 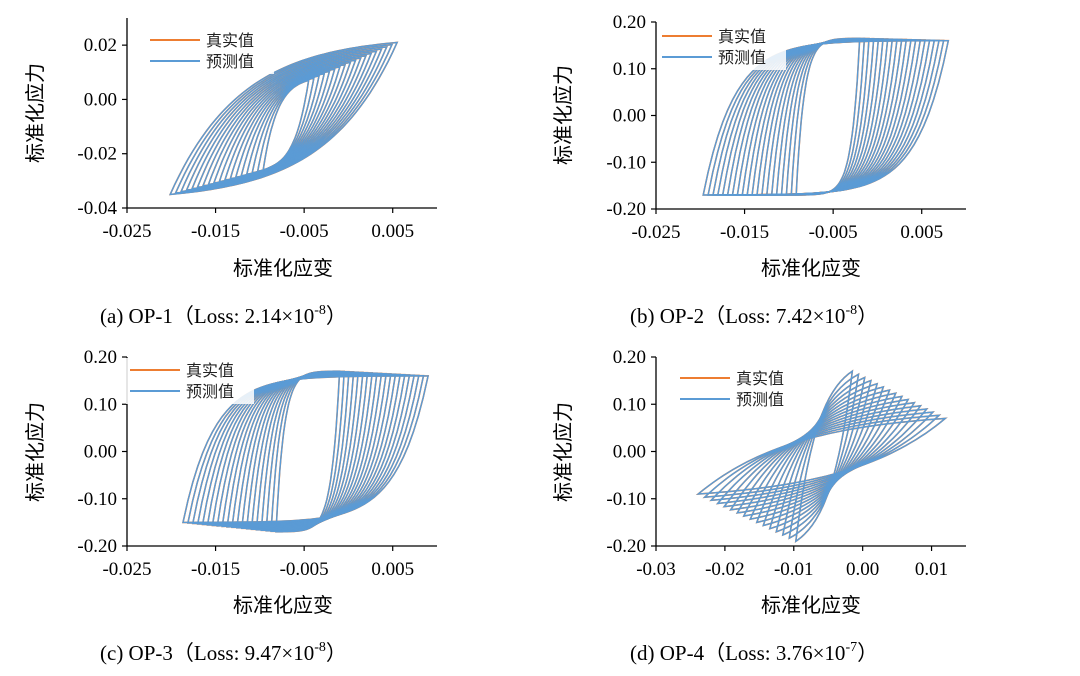 What do you see at coordinates (223, 315) in the screenshot?
I see `subplot-caption: (a) OP-1（Loss: 2.14×10-8）` at bounding box center [223, 315].